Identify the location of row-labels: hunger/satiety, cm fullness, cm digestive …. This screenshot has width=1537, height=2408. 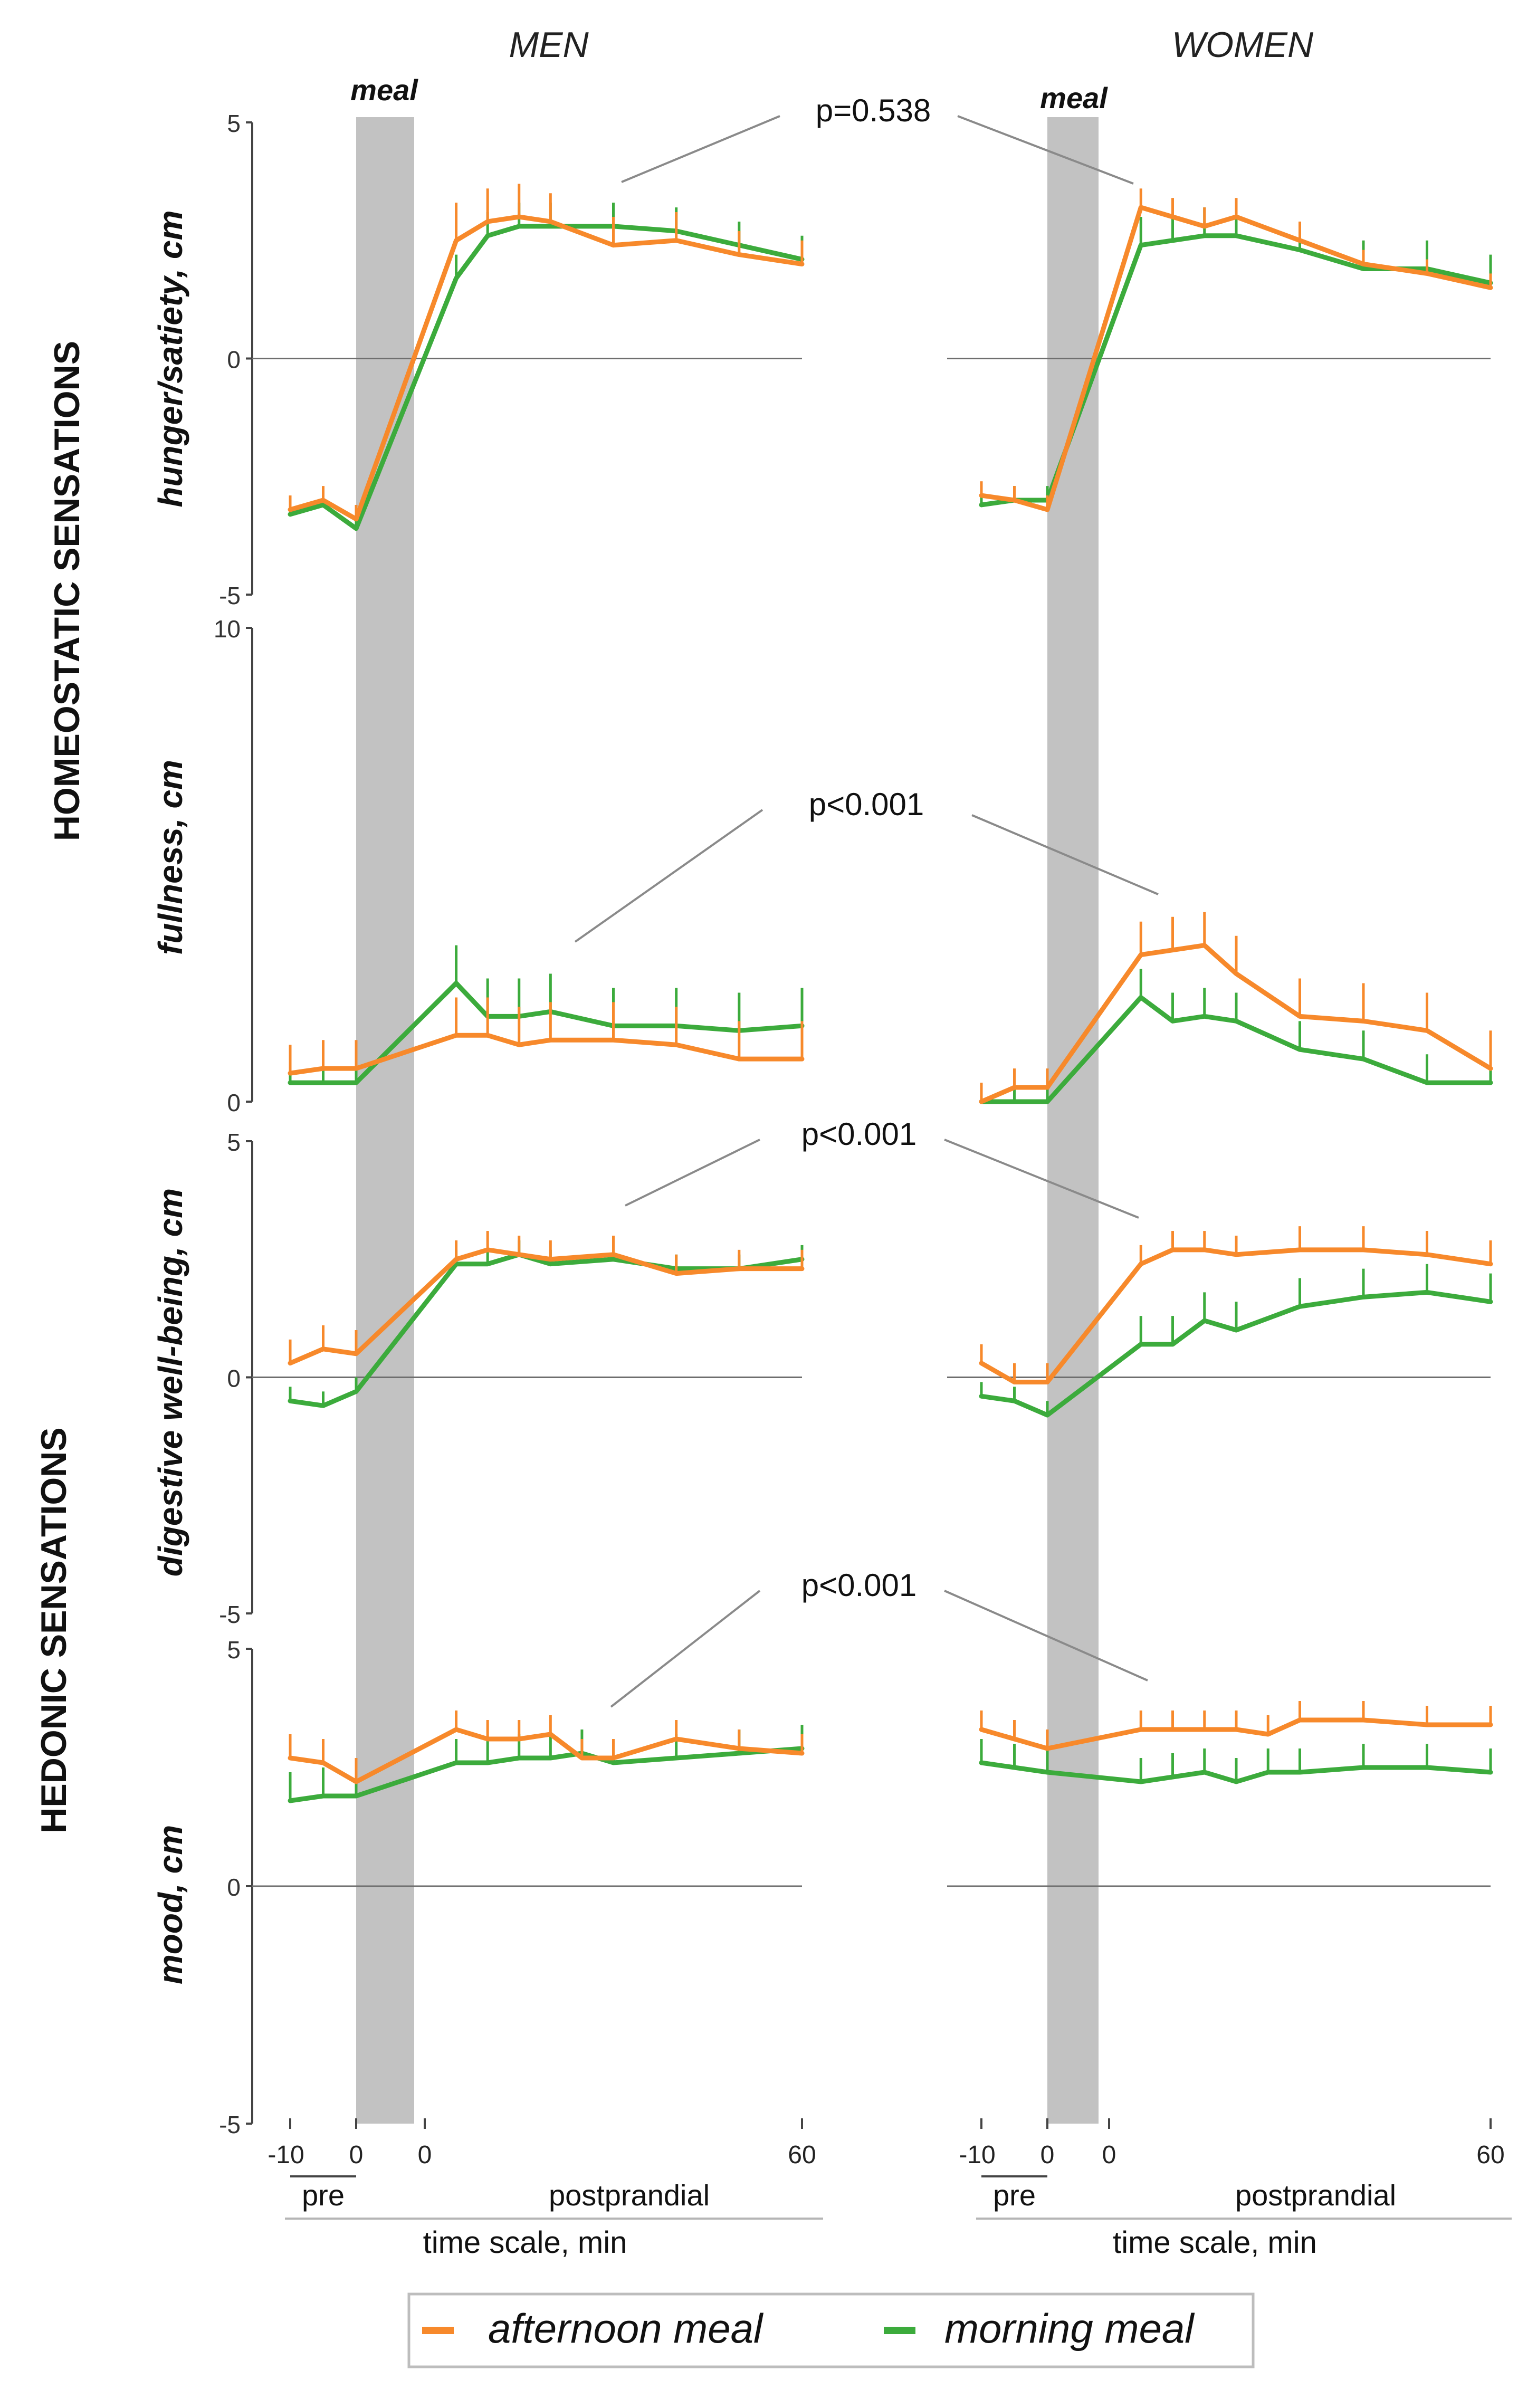
(170, 1097).